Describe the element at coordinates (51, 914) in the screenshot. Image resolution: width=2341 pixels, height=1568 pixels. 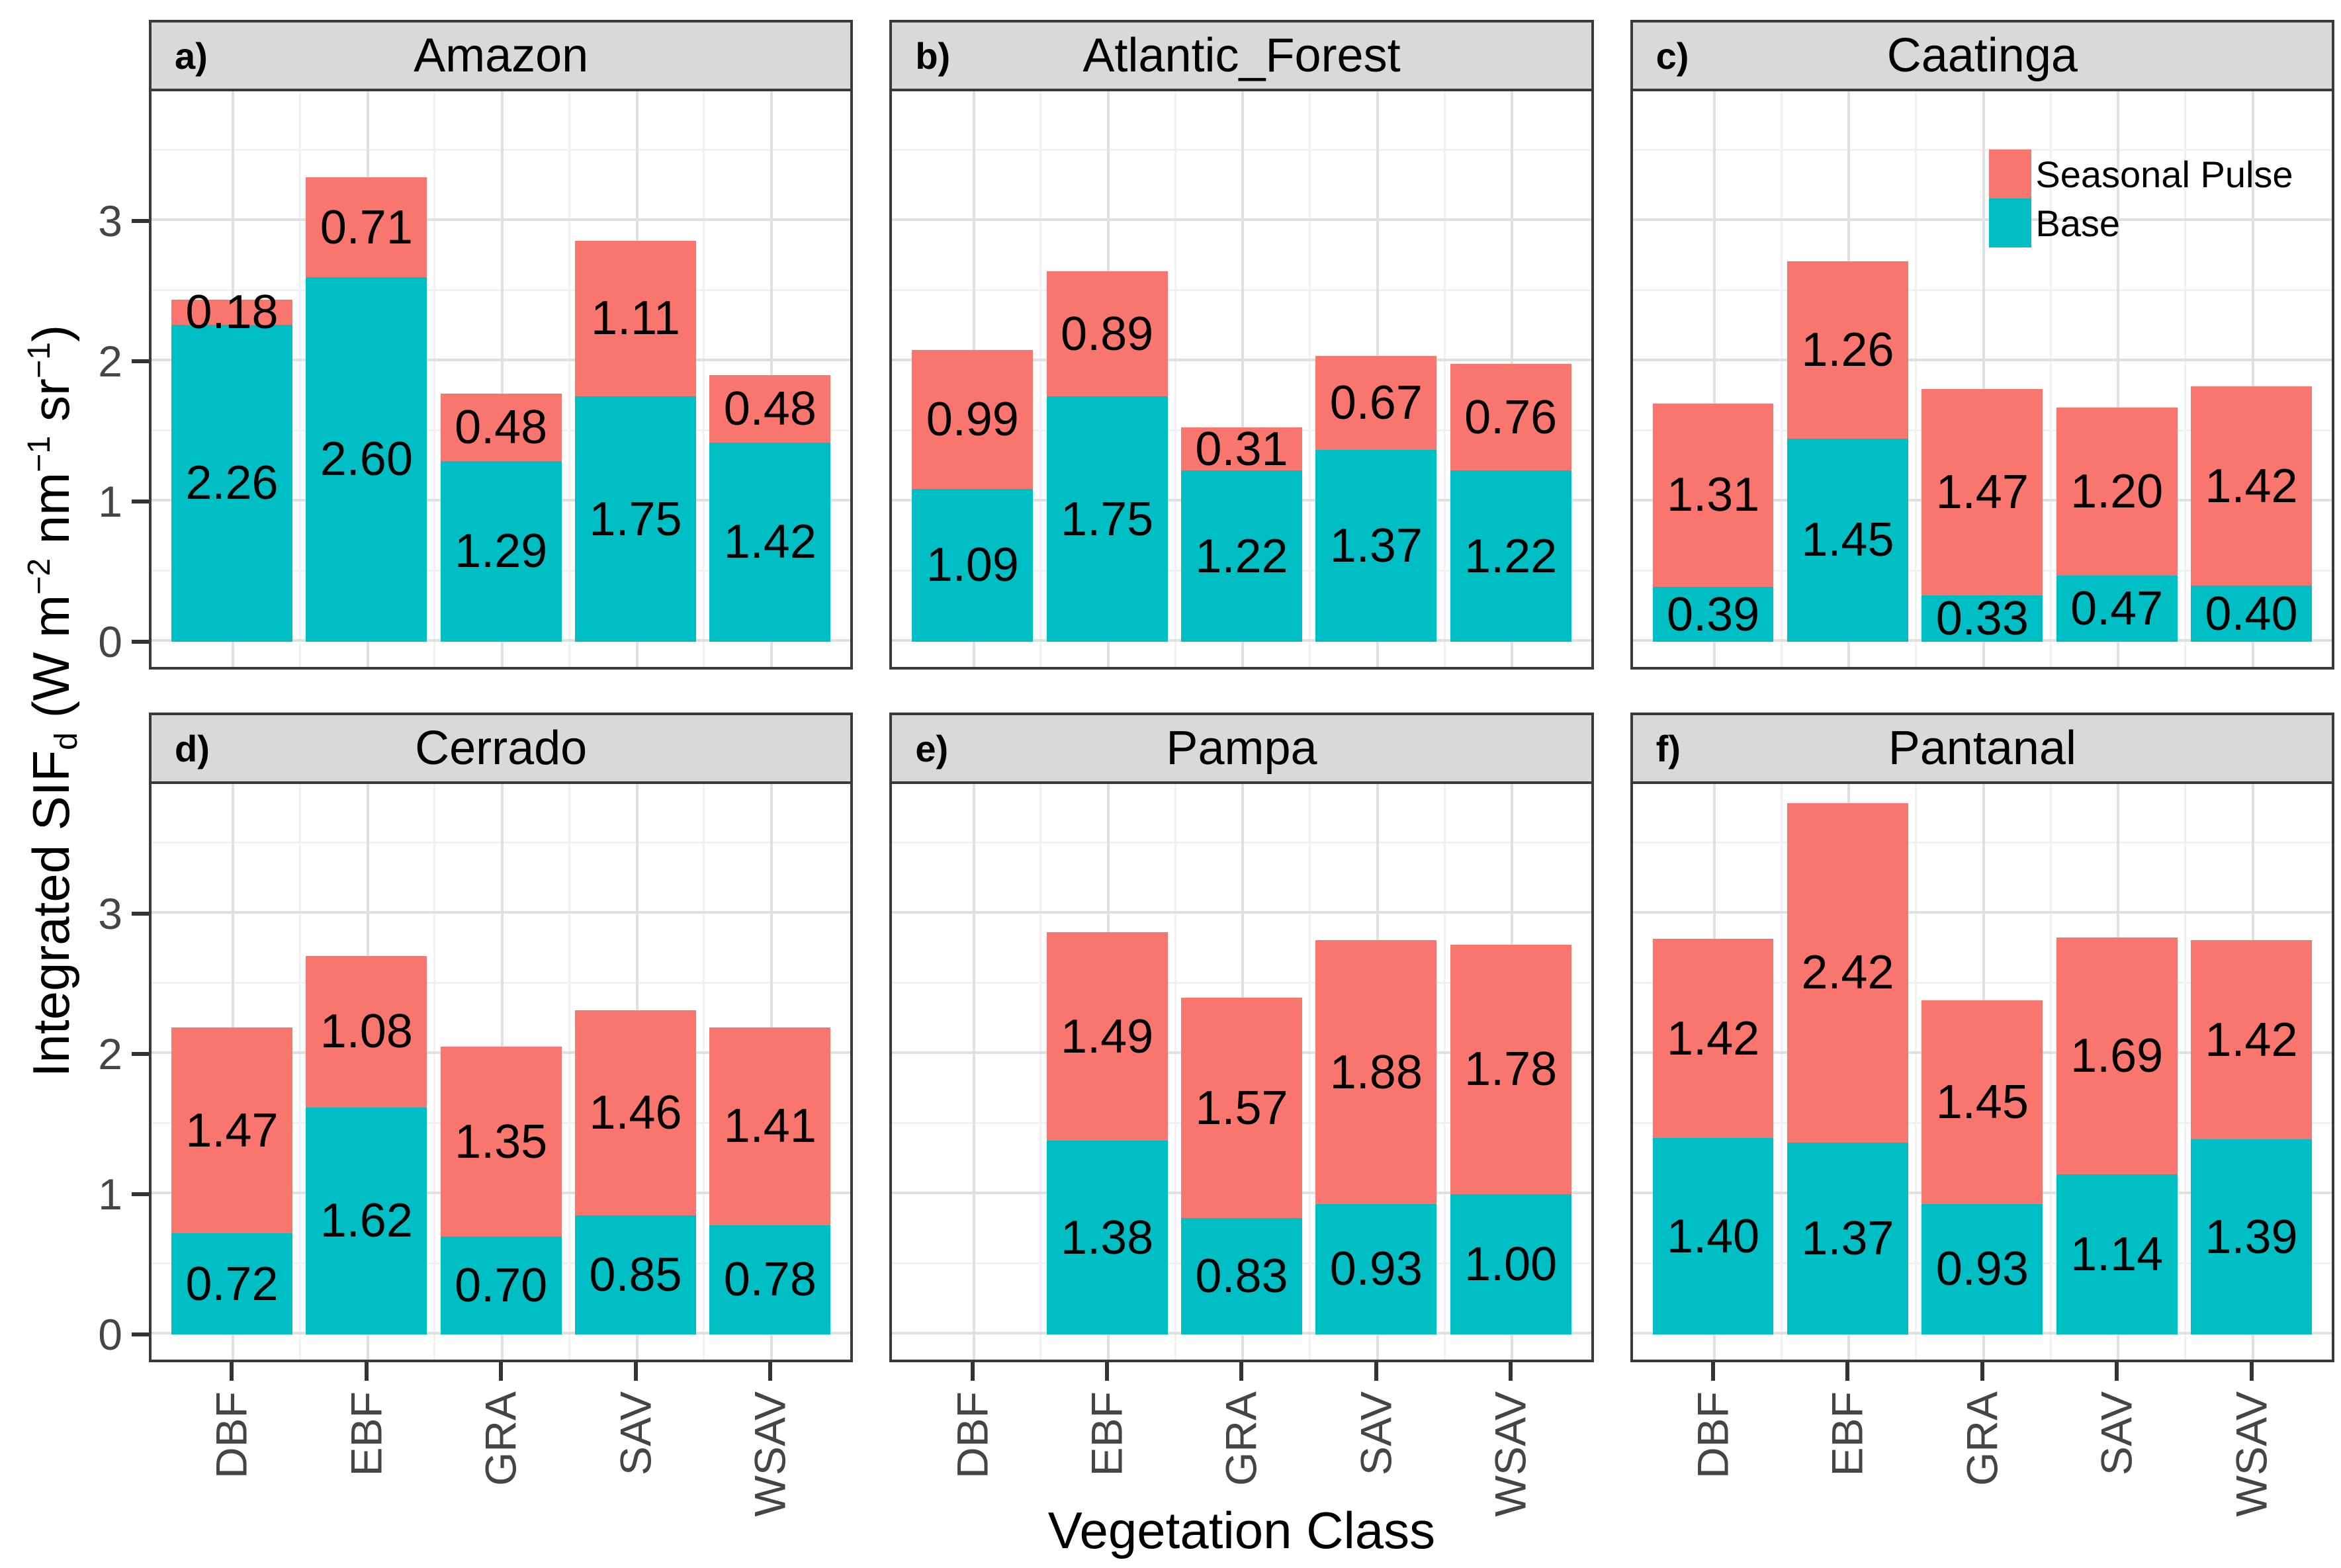
I see `y-axis-title-segment: Integrated SIF` at that location.